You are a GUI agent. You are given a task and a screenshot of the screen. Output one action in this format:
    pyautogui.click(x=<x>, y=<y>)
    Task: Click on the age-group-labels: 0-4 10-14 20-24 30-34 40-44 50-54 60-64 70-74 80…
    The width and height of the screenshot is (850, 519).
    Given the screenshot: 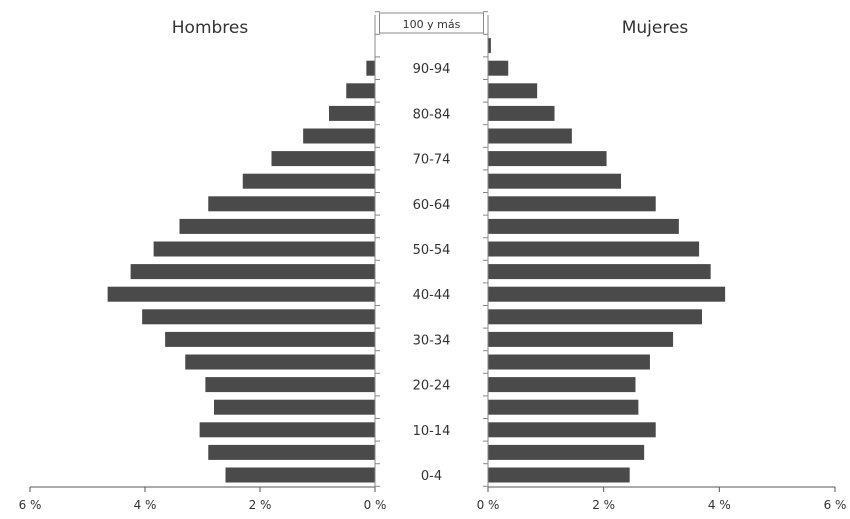 What is the action you would take?
    pyautogui.click(x=431, y=248)
    